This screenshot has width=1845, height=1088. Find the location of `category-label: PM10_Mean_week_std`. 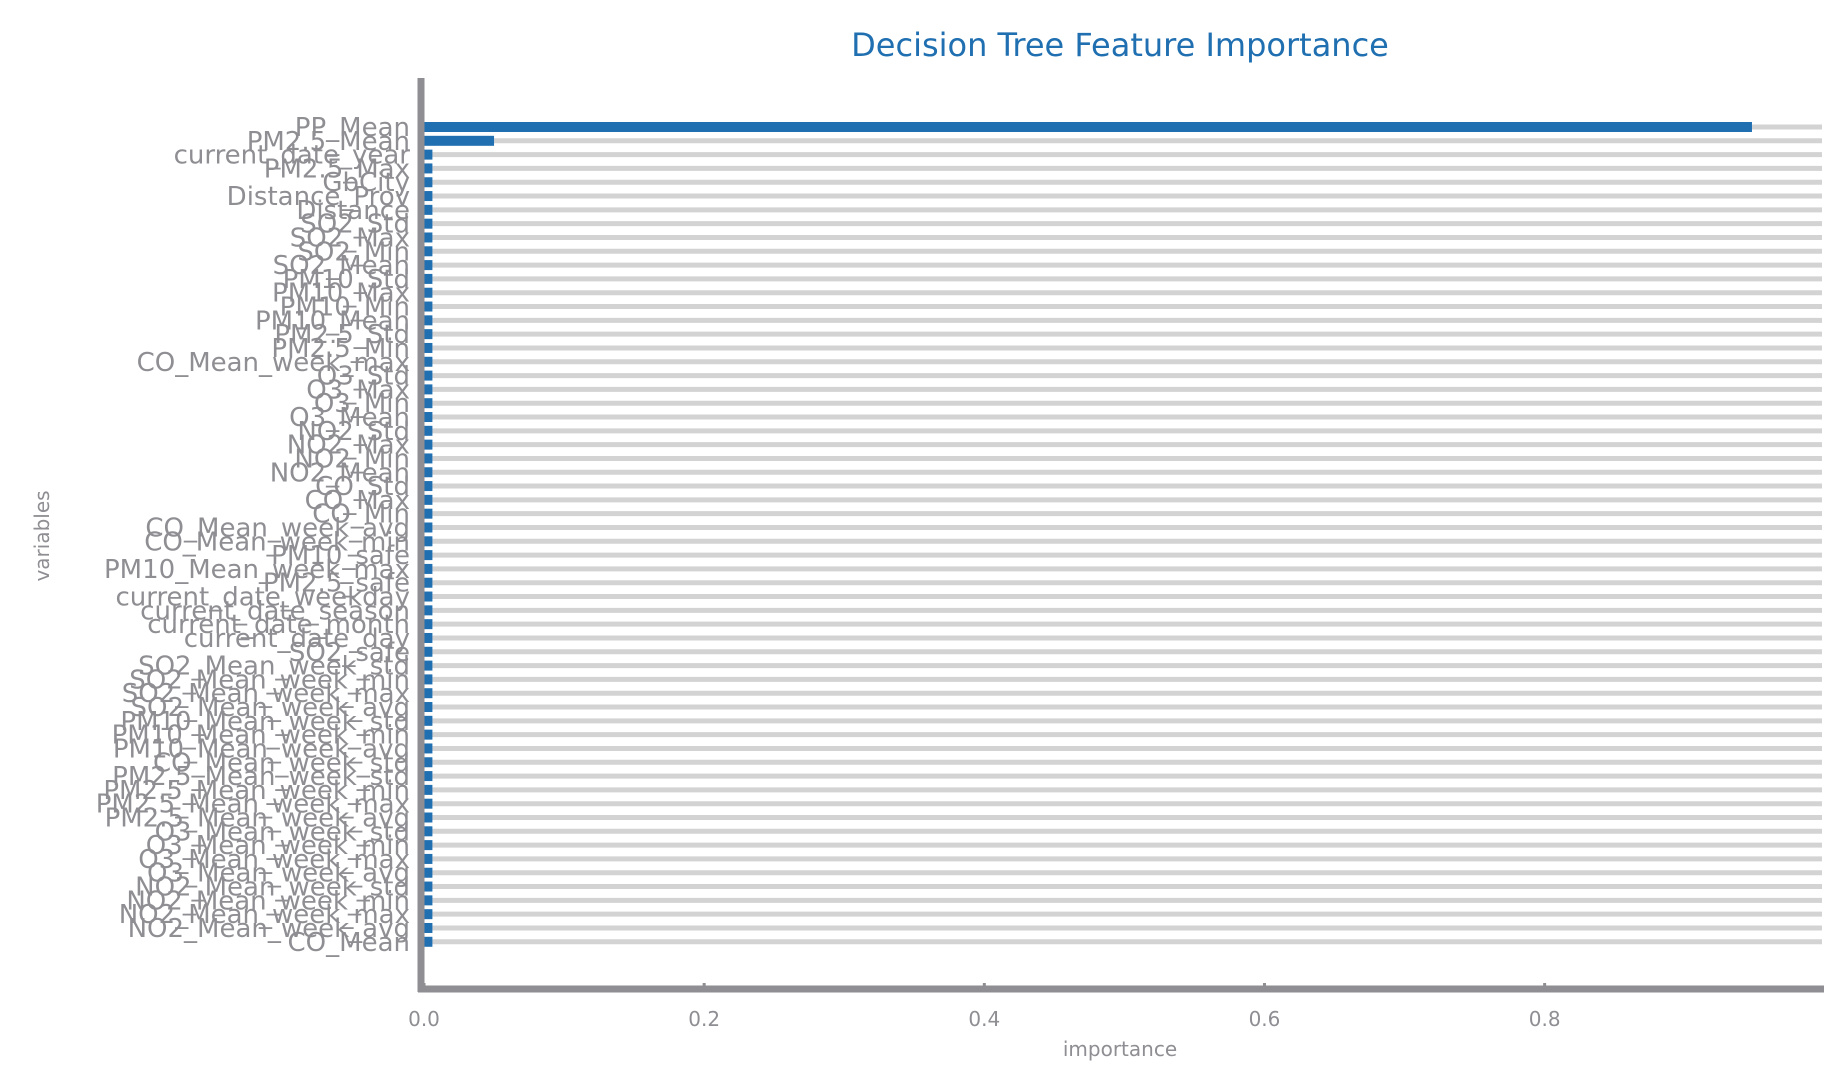

category-label: PM10_Mean_week_std is located at coordinates (265, 722).